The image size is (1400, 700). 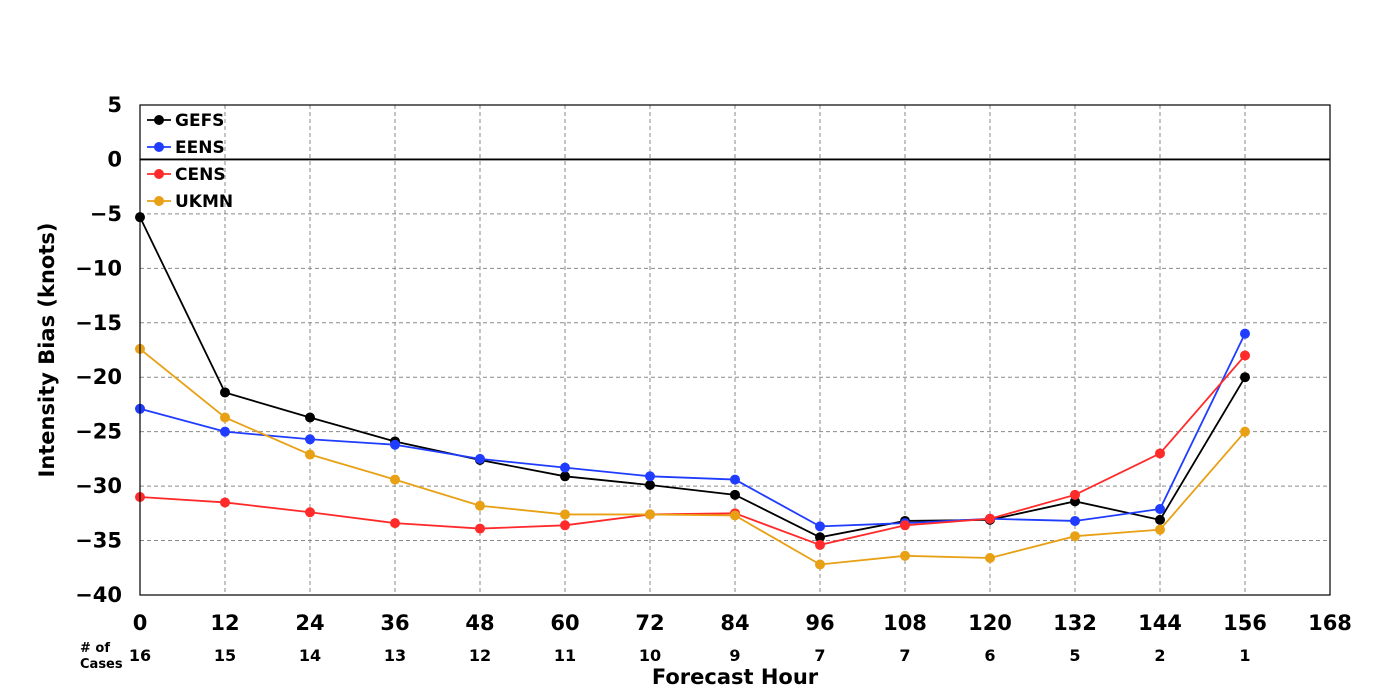 What do you see at coordinates (1075, 623) in the screenshot?
I see `x-tick-label: 132` at bounding box center [1075, 623].